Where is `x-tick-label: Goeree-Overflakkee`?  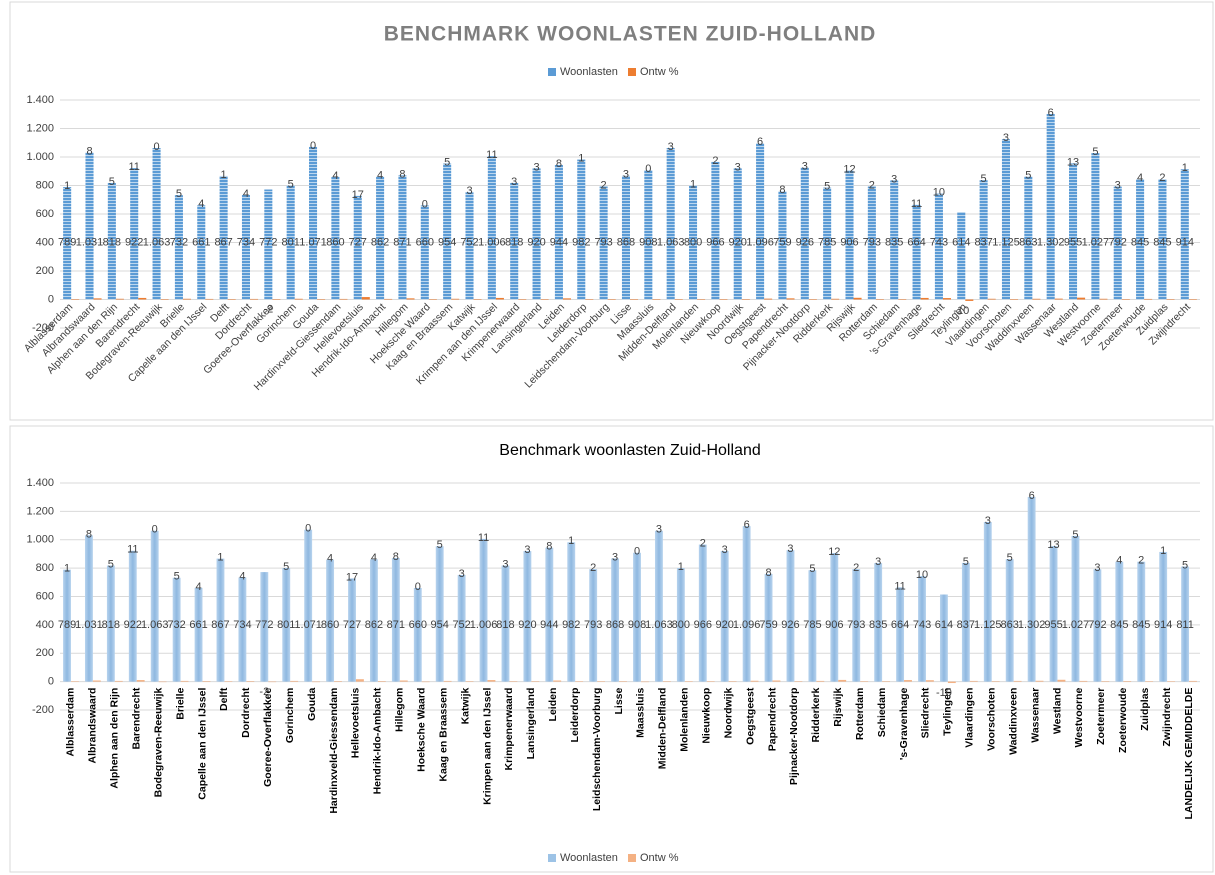
x-tick-label: Goeree-Overflakkee is located at coordinates (268, 736).